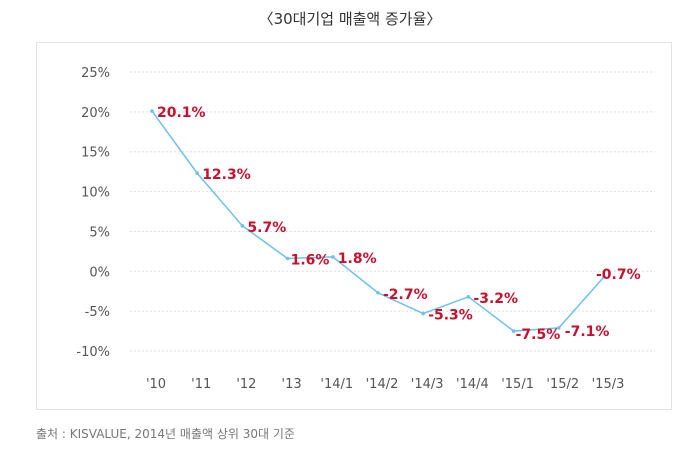 The height and width of the screenshot is (455, 700). Describe the element at coordinates (99, 272) in the screenshot. I see `y-tick-label: 0%` at that location.